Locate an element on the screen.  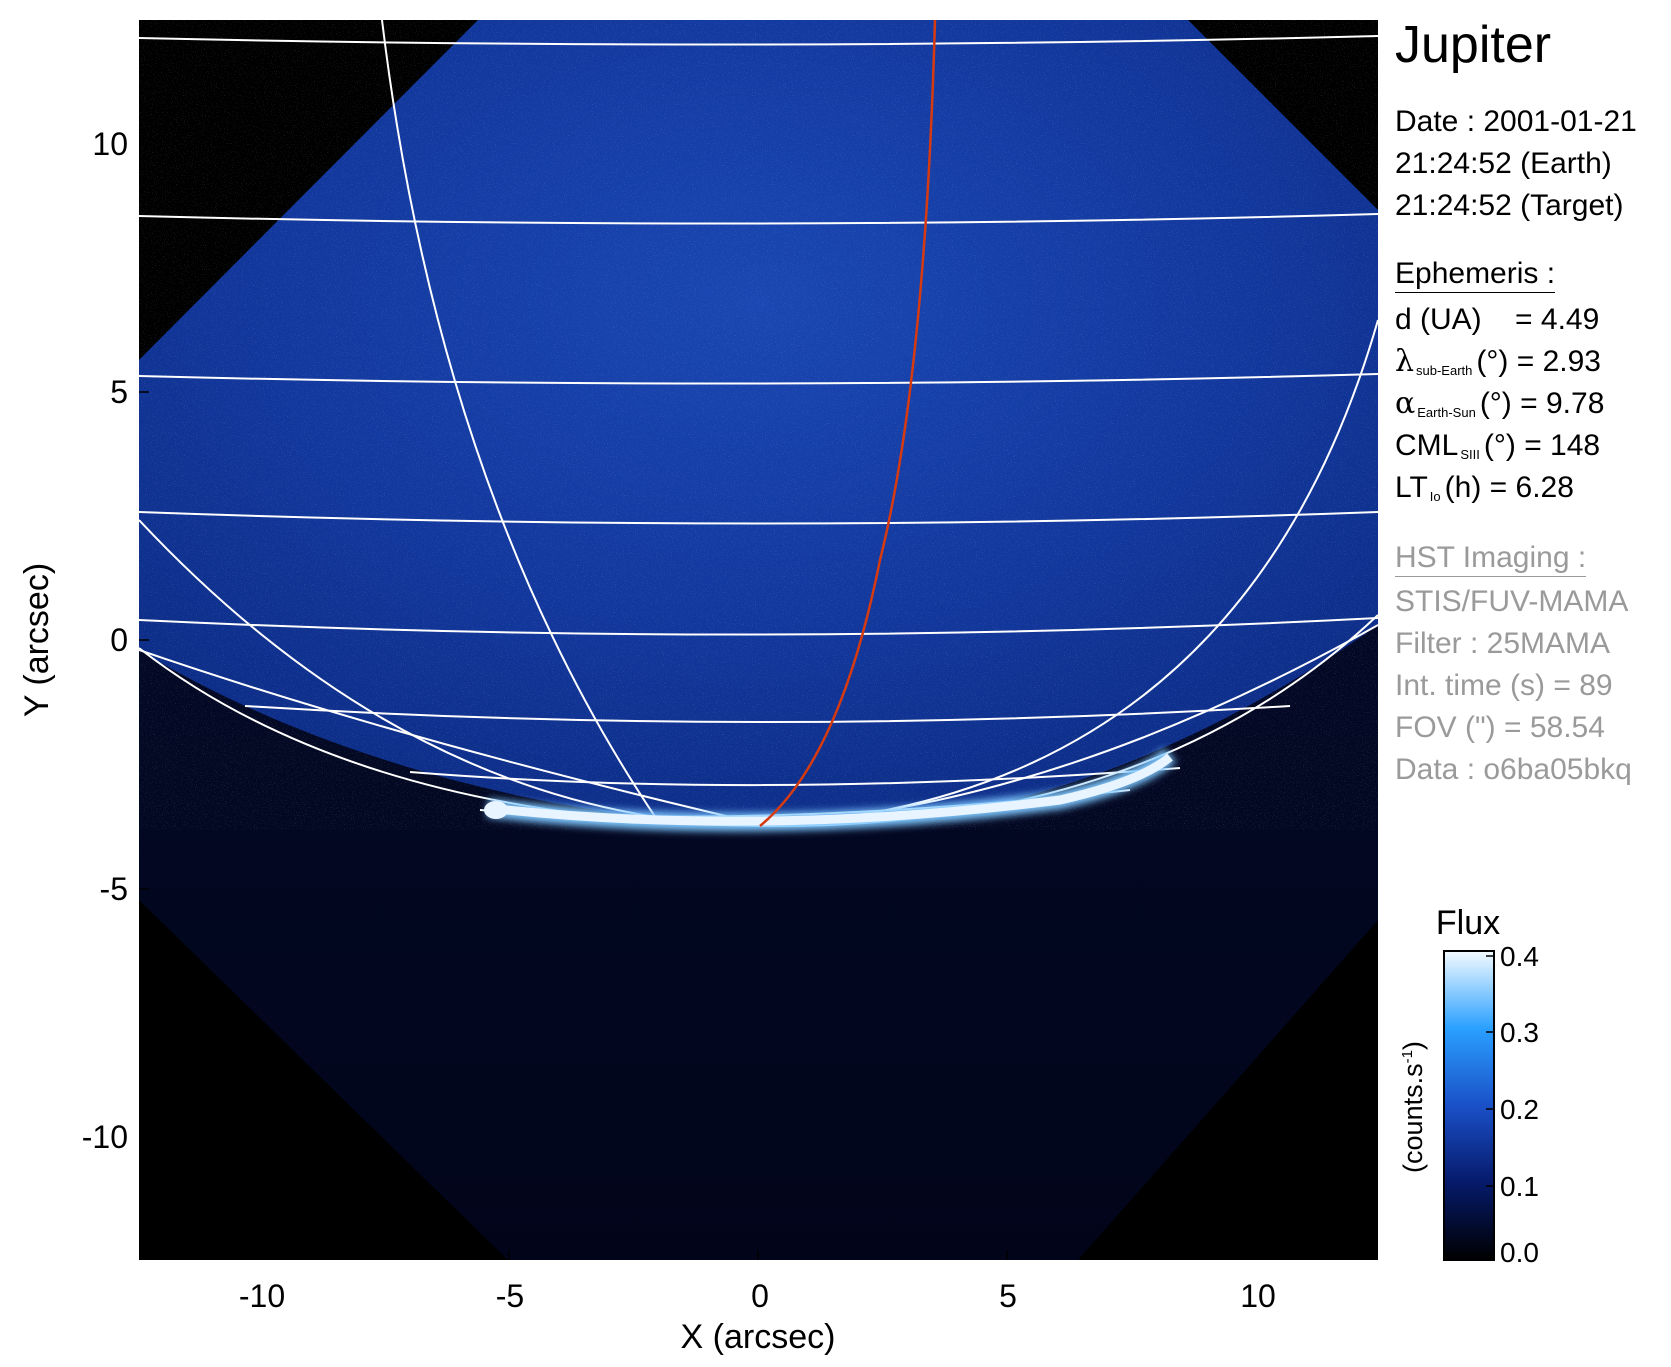
distance-value: = 4.49 is located at coordinates (1557, 319).